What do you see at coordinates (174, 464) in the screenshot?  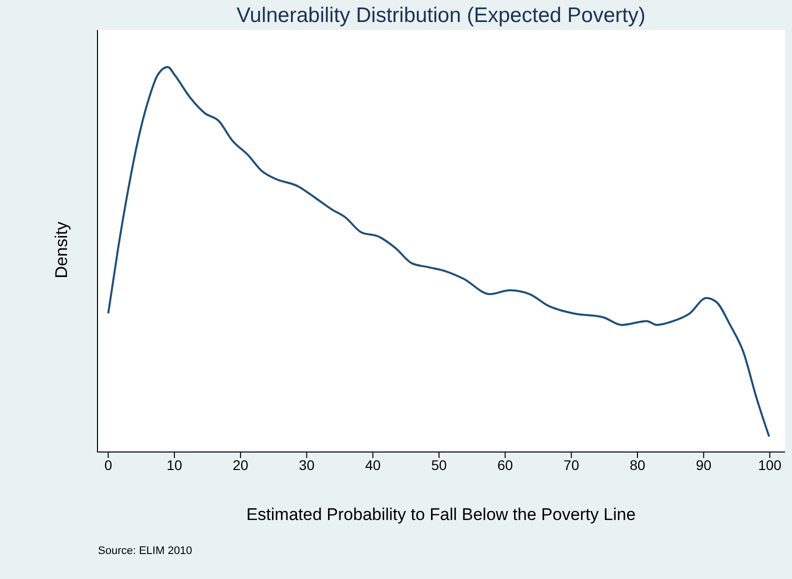 I see `x-tick-label: 10` at bounding box center [174, 464].